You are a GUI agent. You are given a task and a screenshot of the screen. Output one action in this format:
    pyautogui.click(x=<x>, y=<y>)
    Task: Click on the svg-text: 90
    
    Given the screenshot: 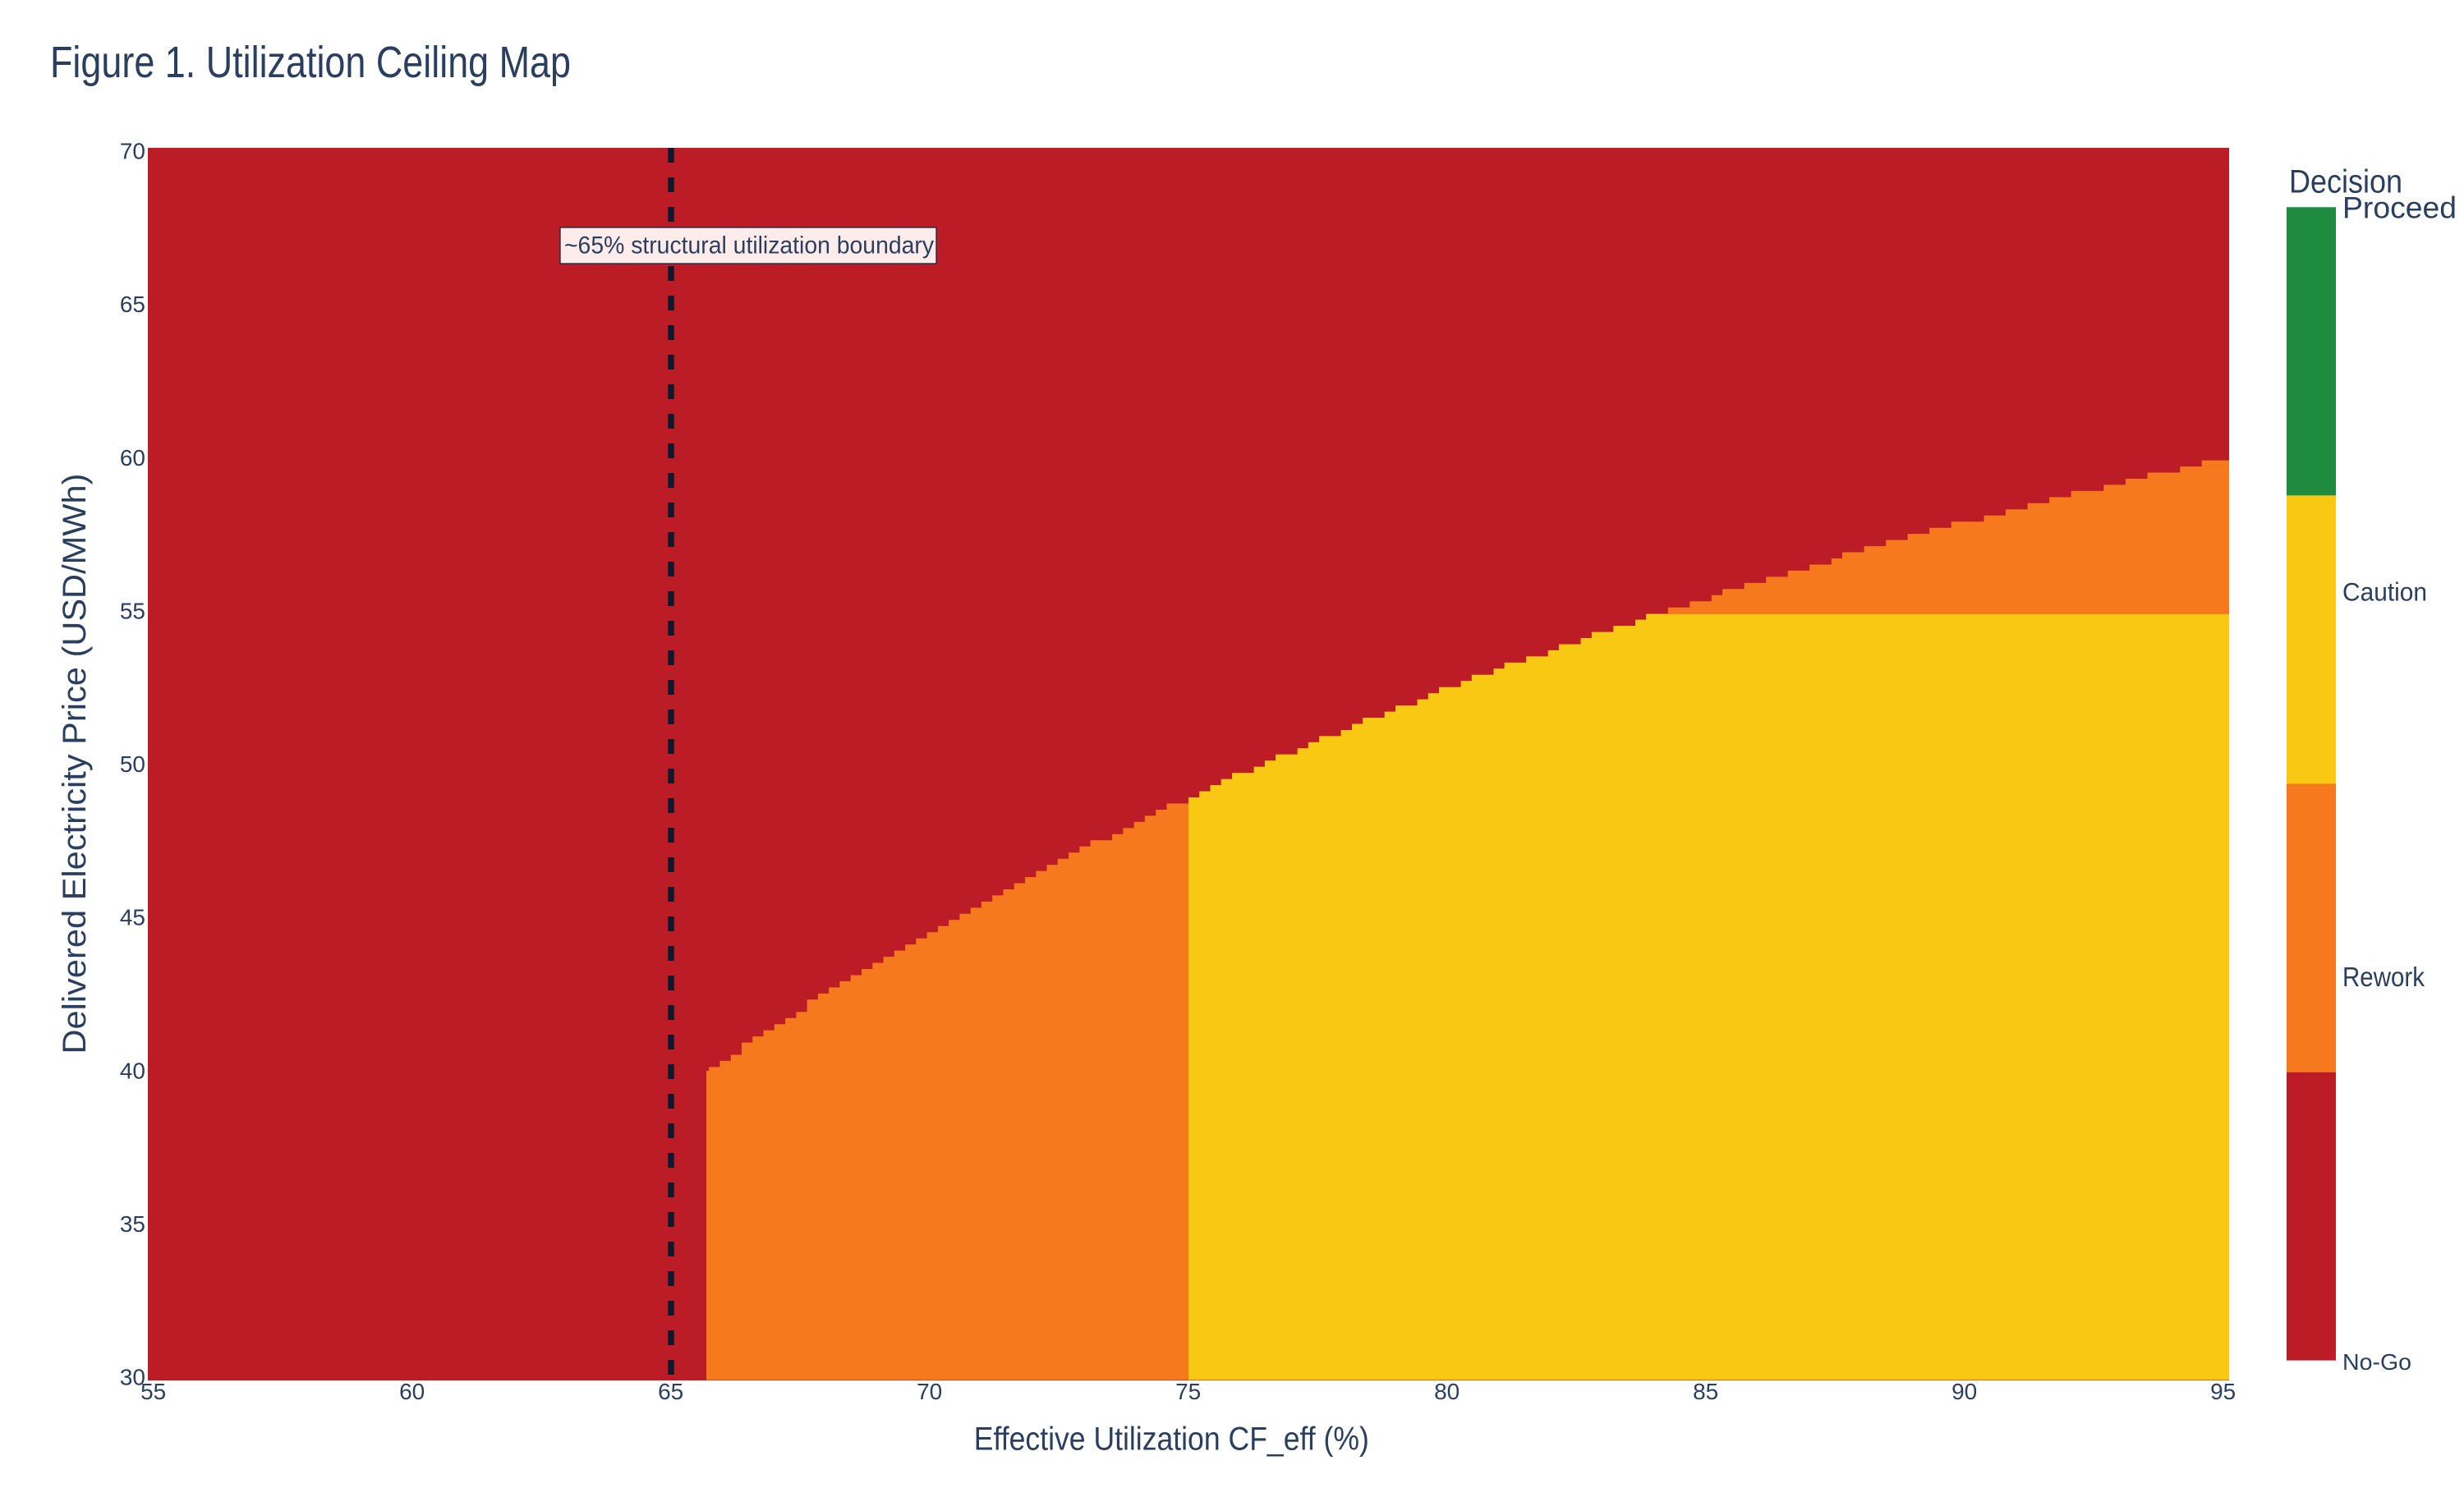 What is the action you would take?
    pyautogui.click(x=1964, y=1391)
    